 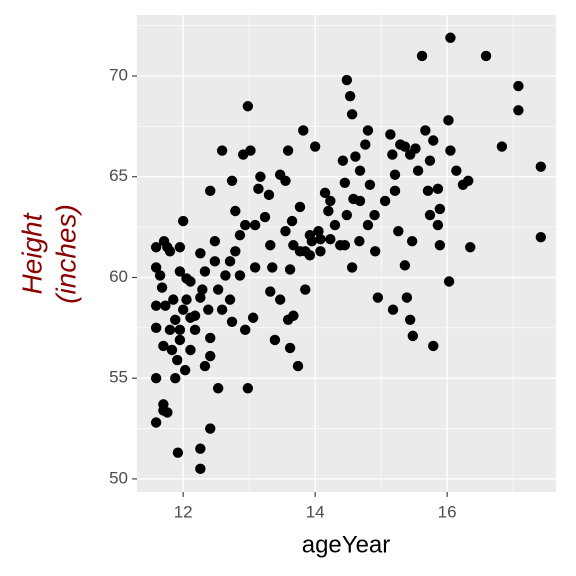 What do you see at coordinates (118, 276) in the screenshot?
I see `y-tick-label: 60` at bounding box center [118, 276].